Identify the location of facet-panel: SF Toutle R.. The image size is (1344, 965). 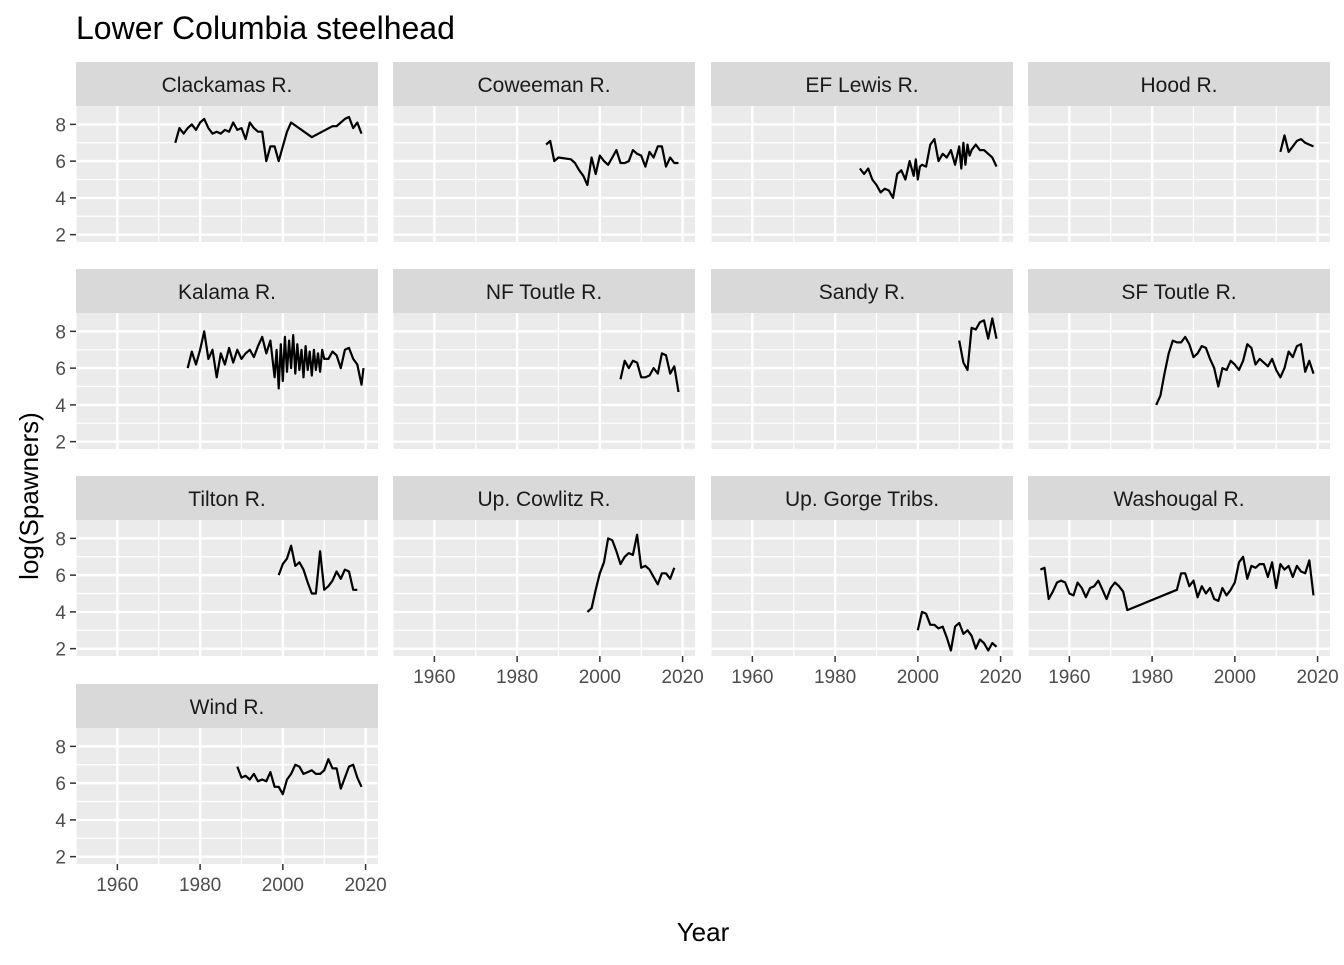
(1178, 359).